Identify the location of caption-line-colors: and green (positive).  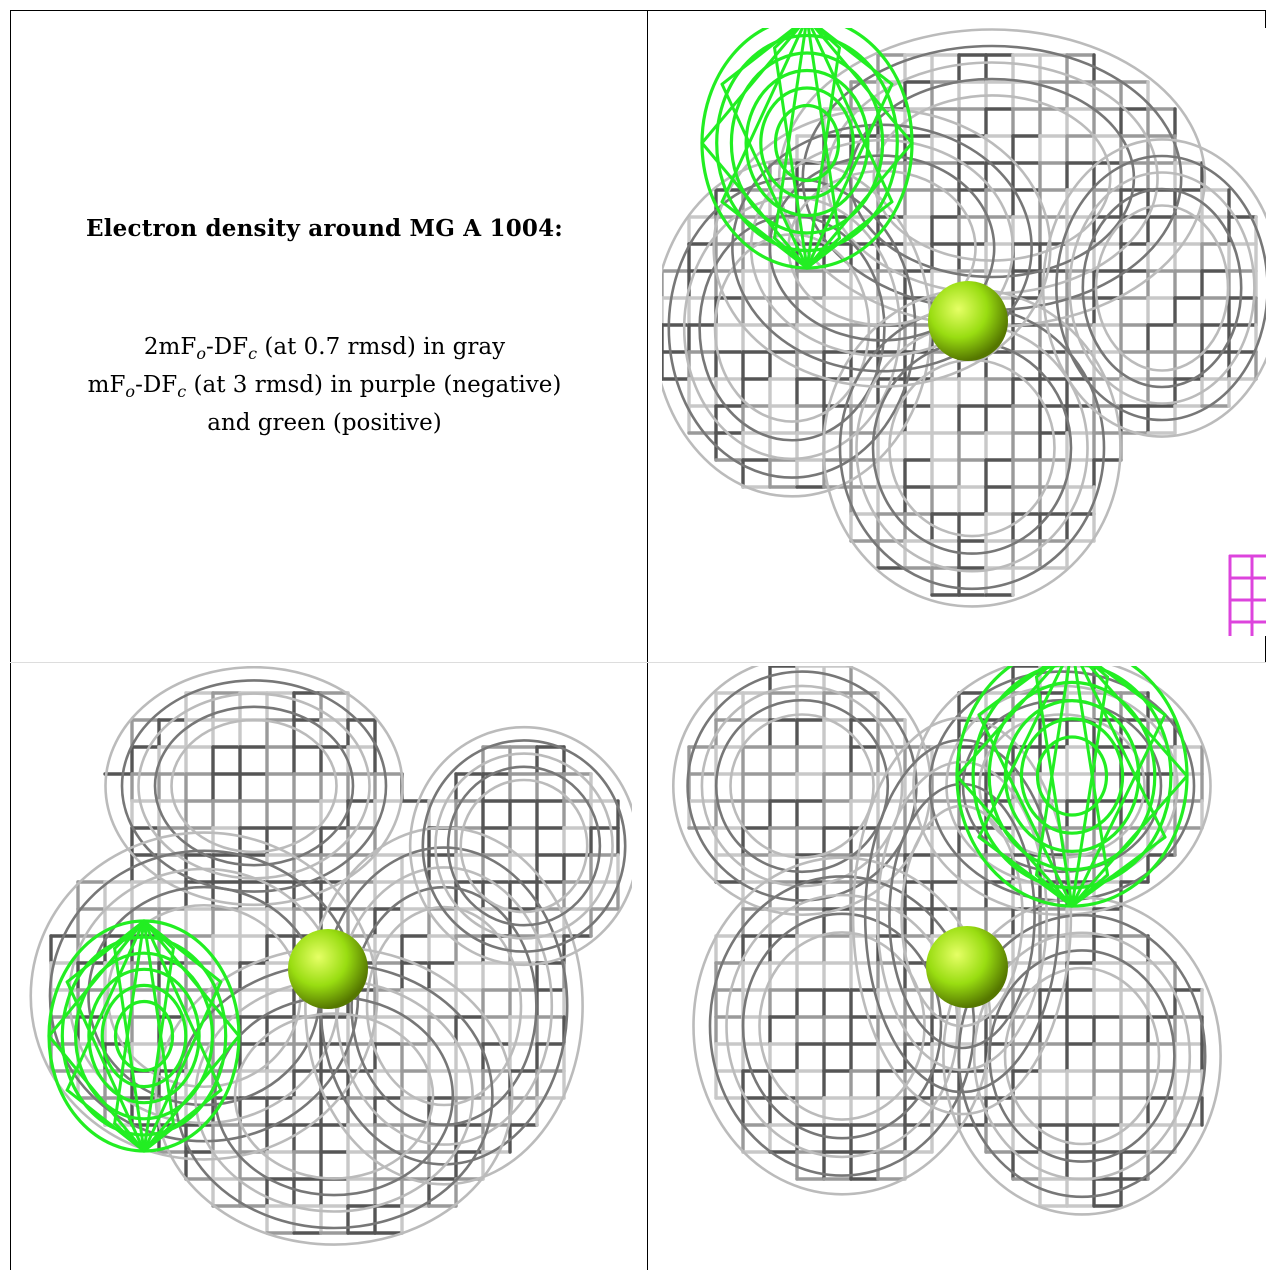
(324, 423).